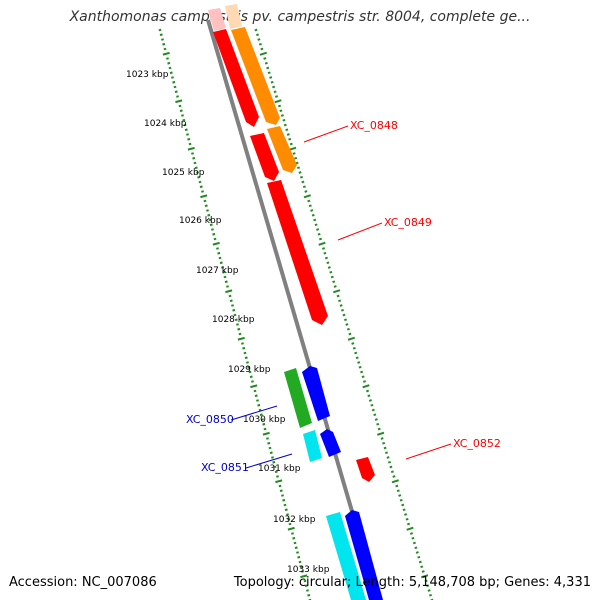  Describe the element at coordinates (330, 443) in the screenshot. I see `gene-arrow-xc0851-blue` at that location.